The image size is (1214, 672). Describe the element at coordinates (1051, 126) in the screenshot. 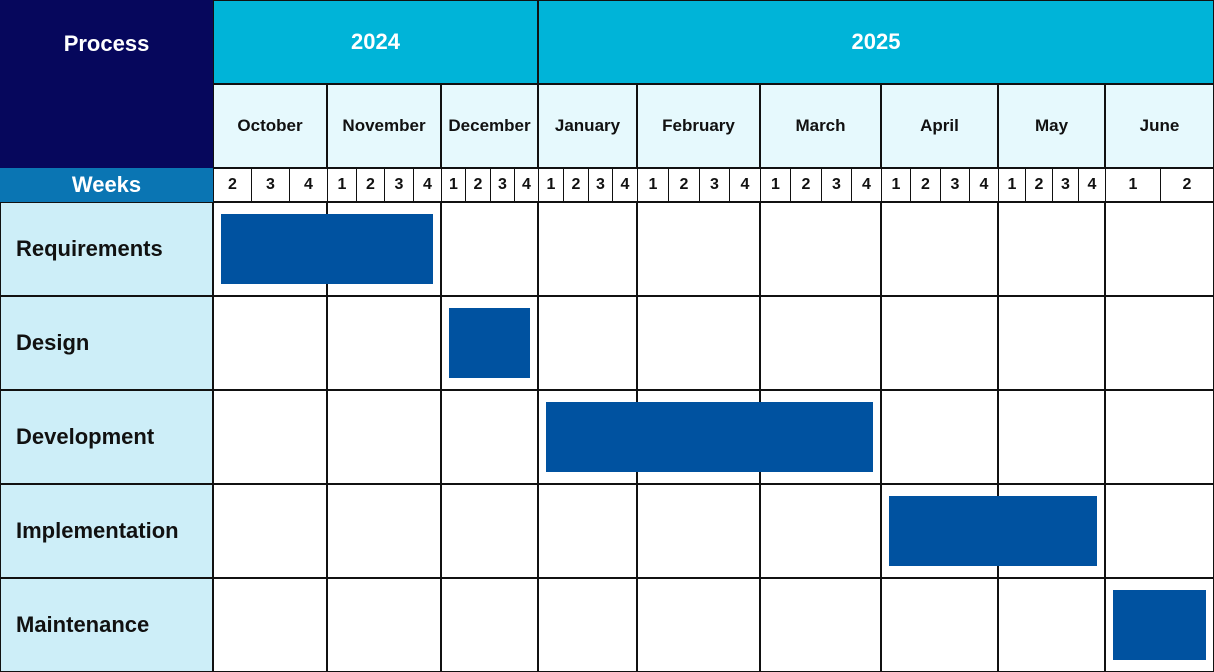

I see `month-header: May` at that location.